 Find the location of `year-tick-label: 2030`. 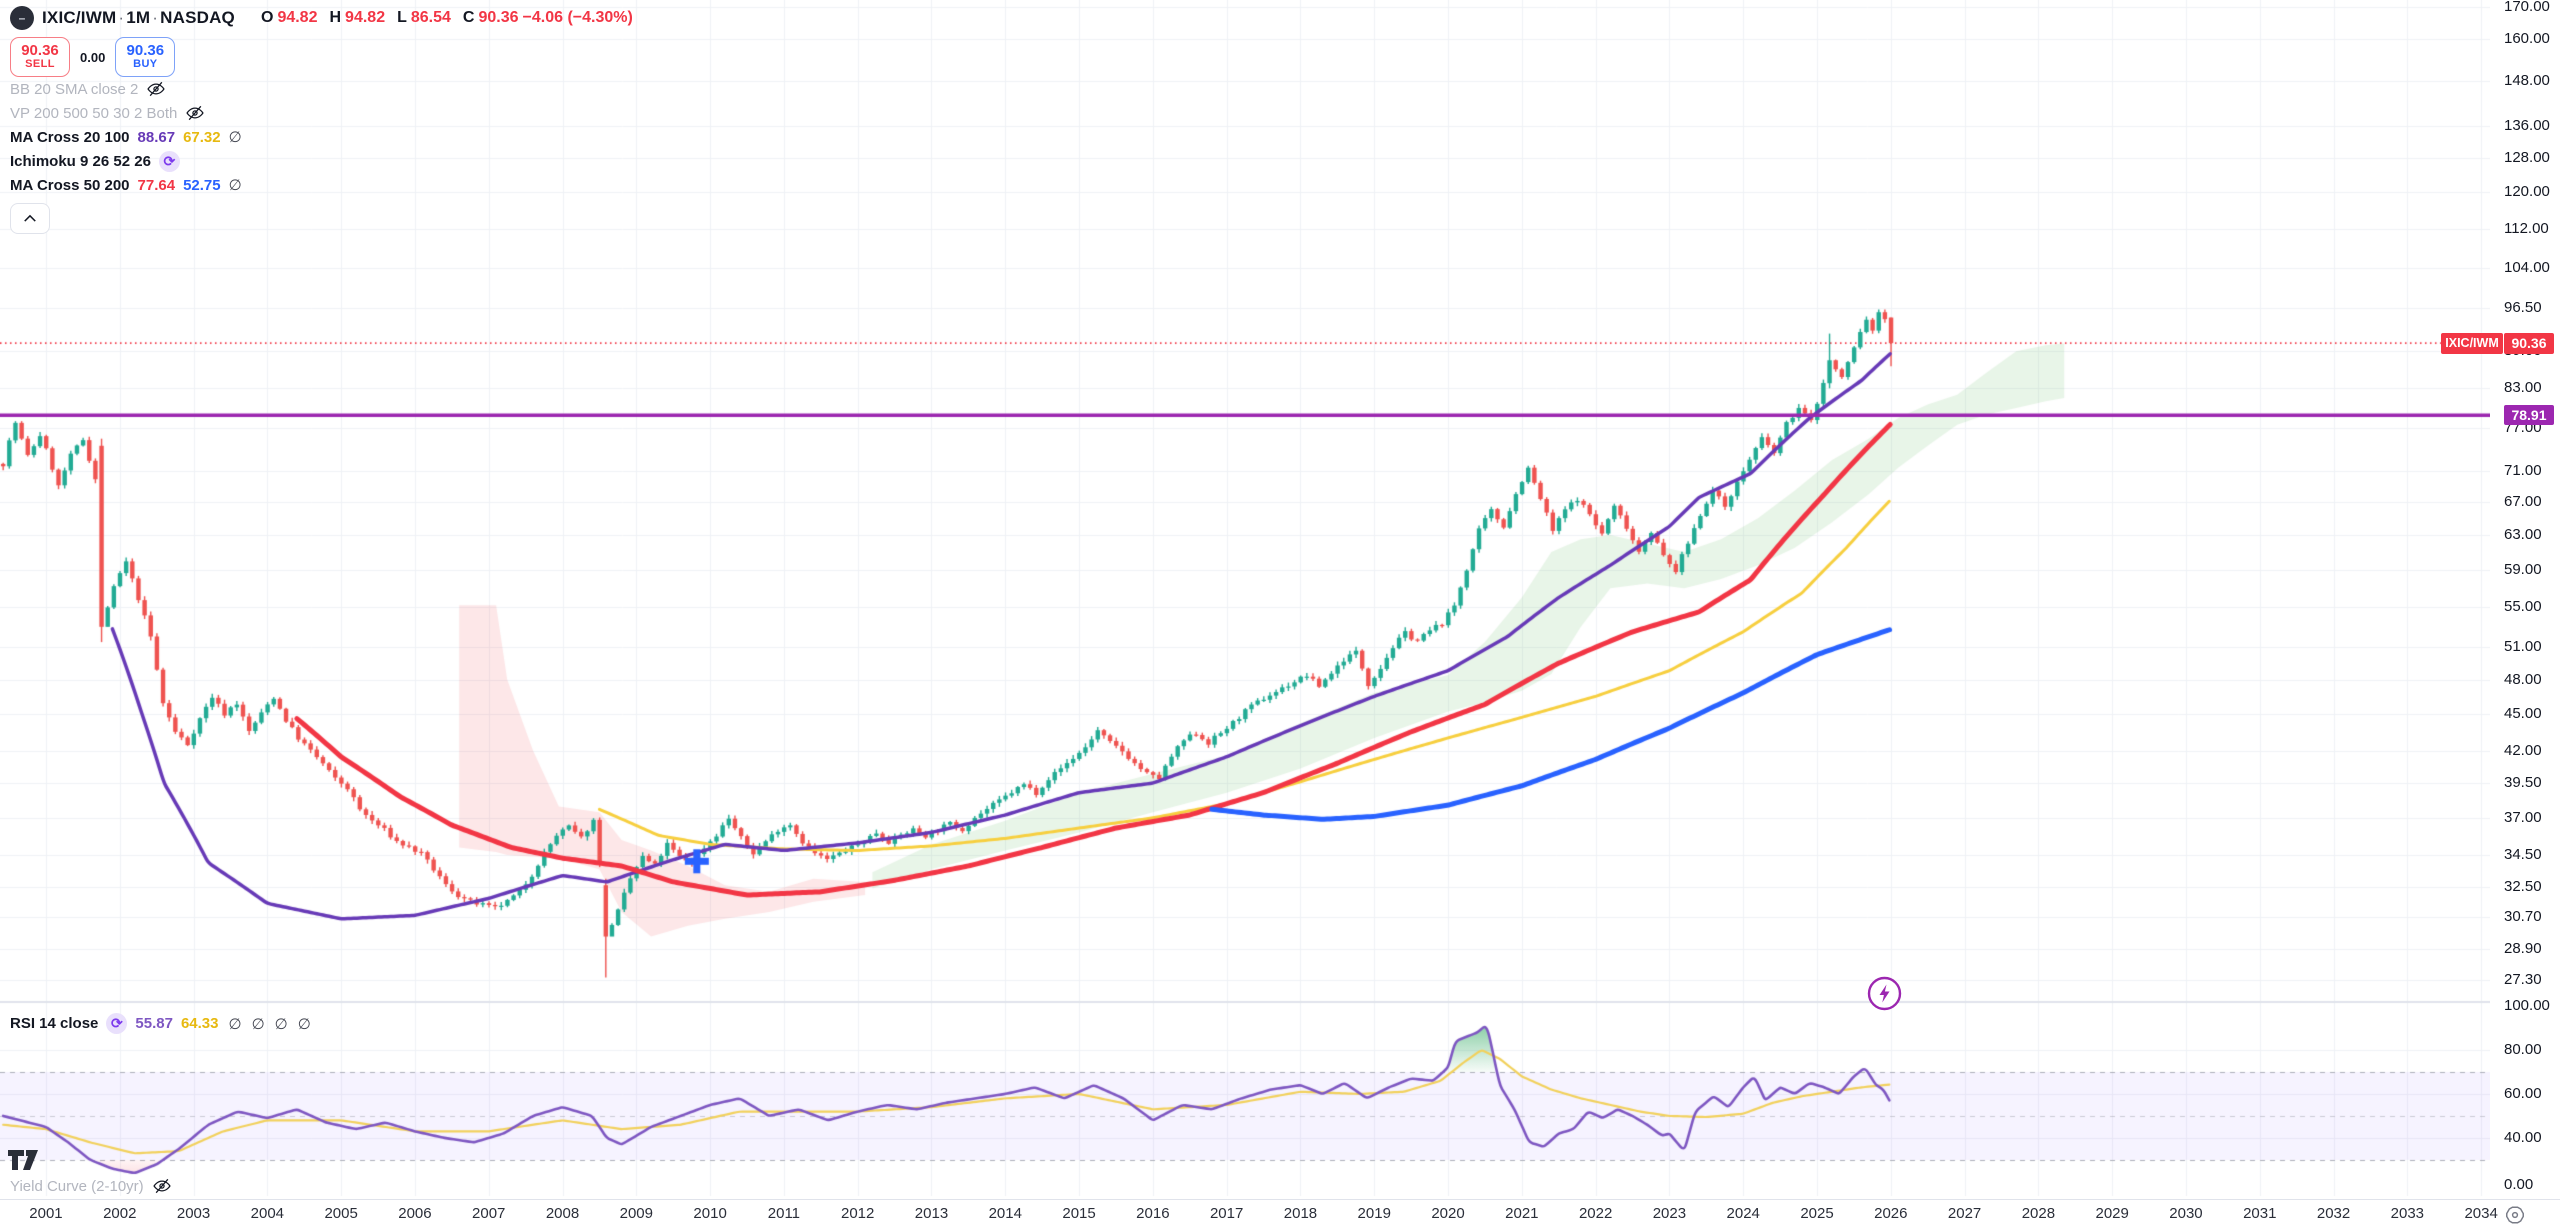

year-tick-label: 2030 is located at coordinates (2186, 1213).